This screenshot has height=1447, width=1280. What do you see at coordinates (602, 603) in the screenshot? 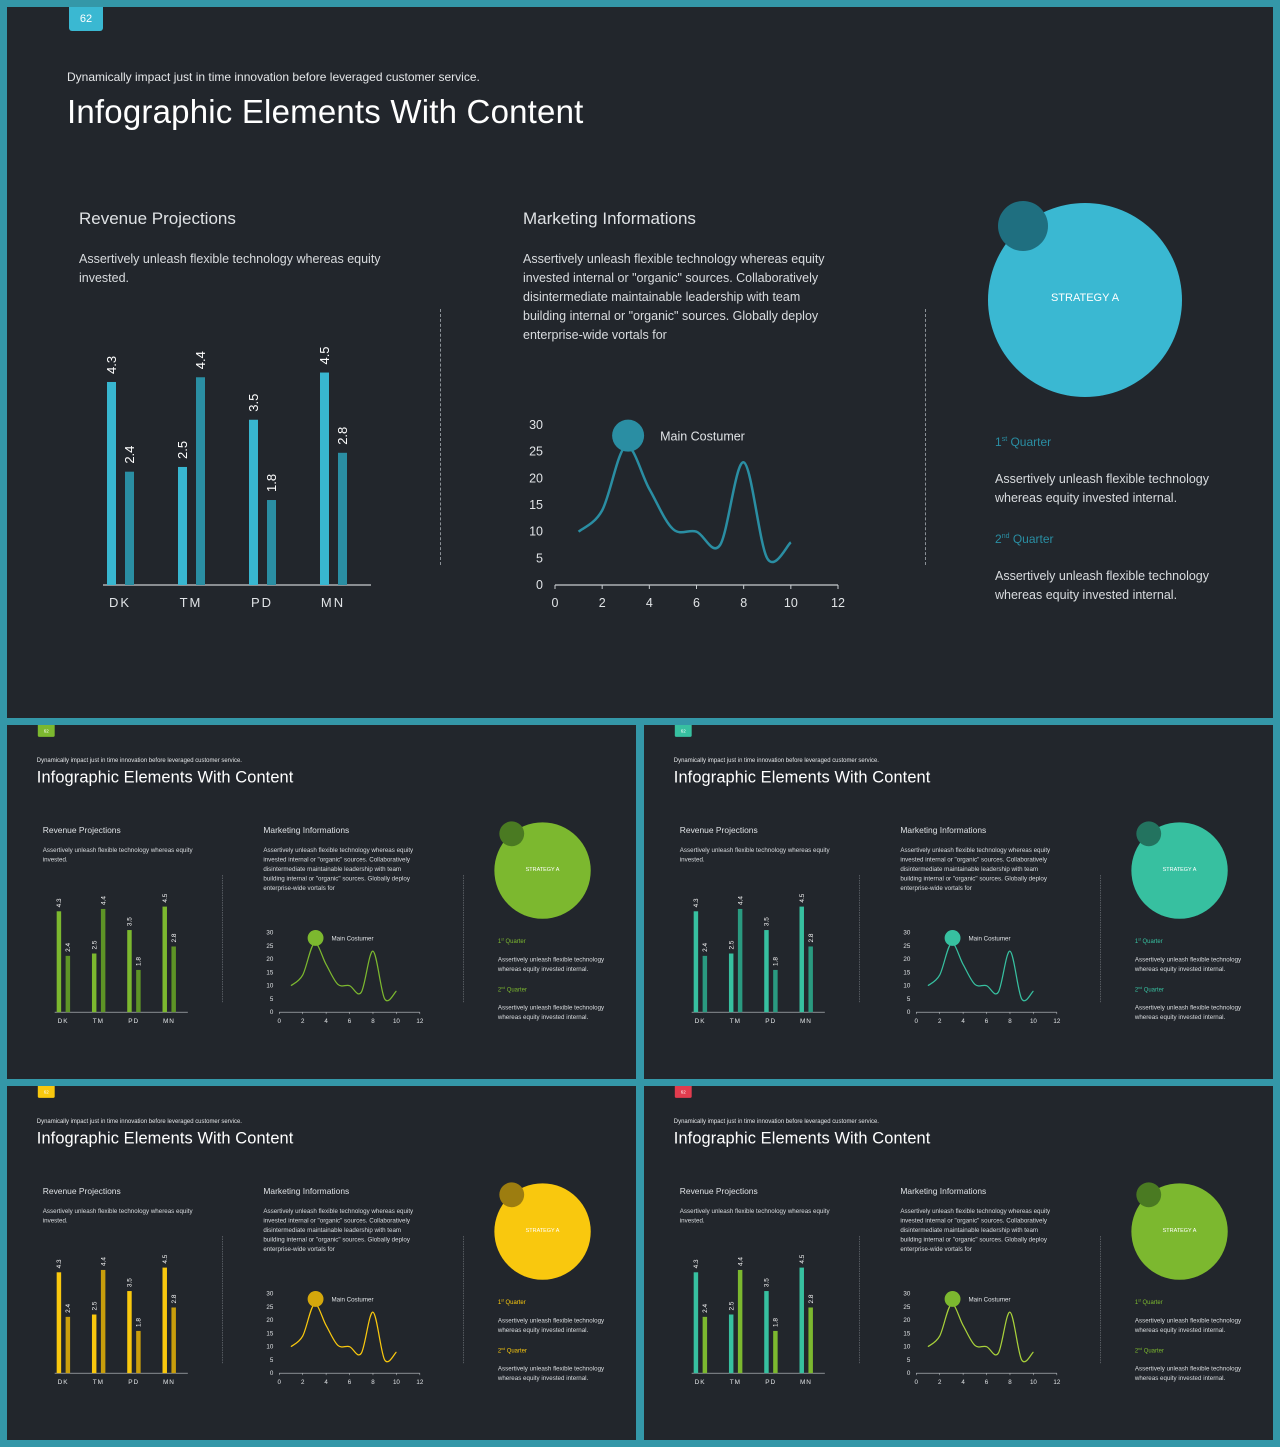
I see `x-tick-label: 2` at bounding box center [602, 603].